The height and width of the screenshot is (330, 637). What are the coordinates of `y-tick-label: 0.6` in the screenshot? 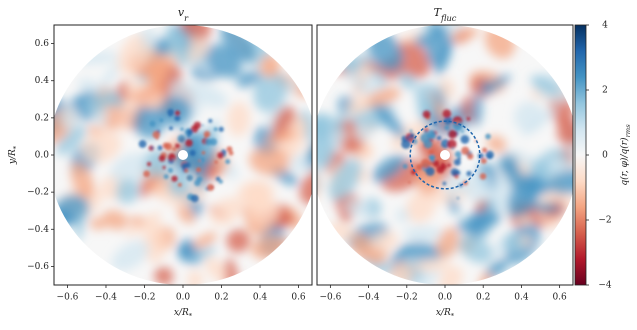 It's located at (42, 44).